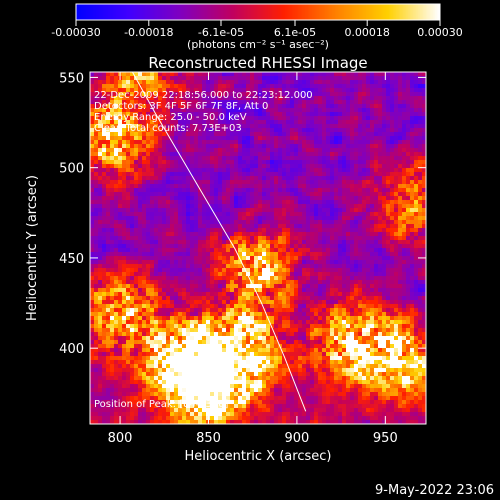  What do you see at coordinates (148, 32) in the screenshot?
I see `colorbar-tick-label: -0.00018` at bounding box center [148, 32].